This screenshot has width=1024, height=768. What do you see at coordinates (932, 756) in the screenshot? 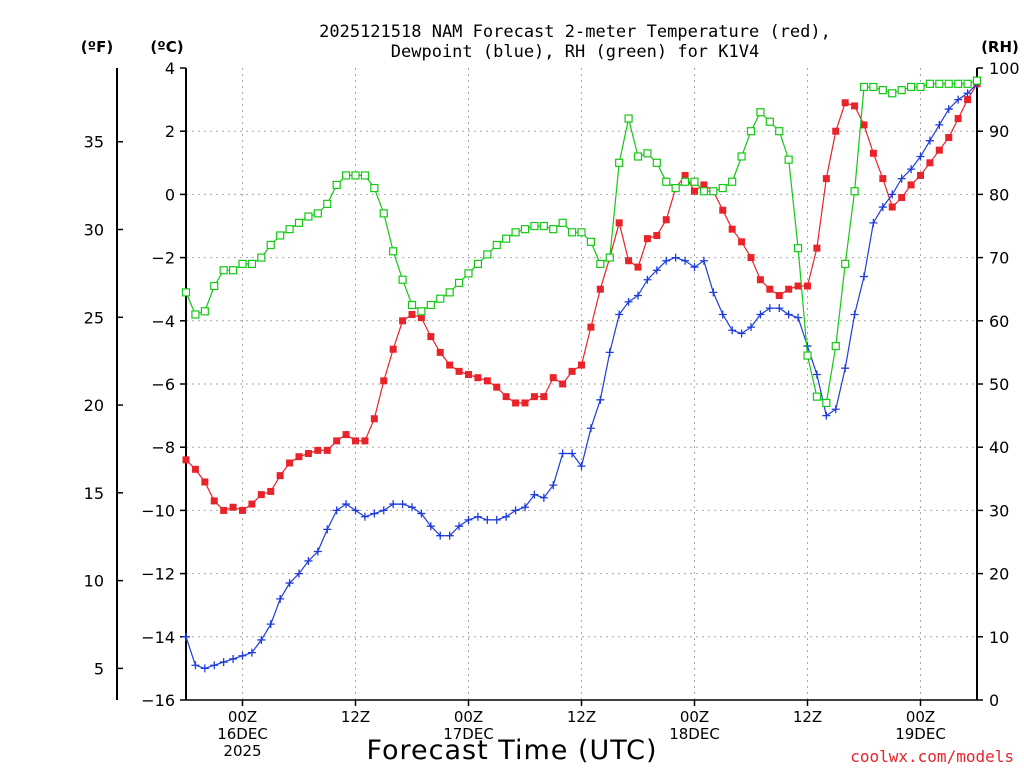
I see `source-credit: coolwx.com/models` at bounding box center [932, 756].